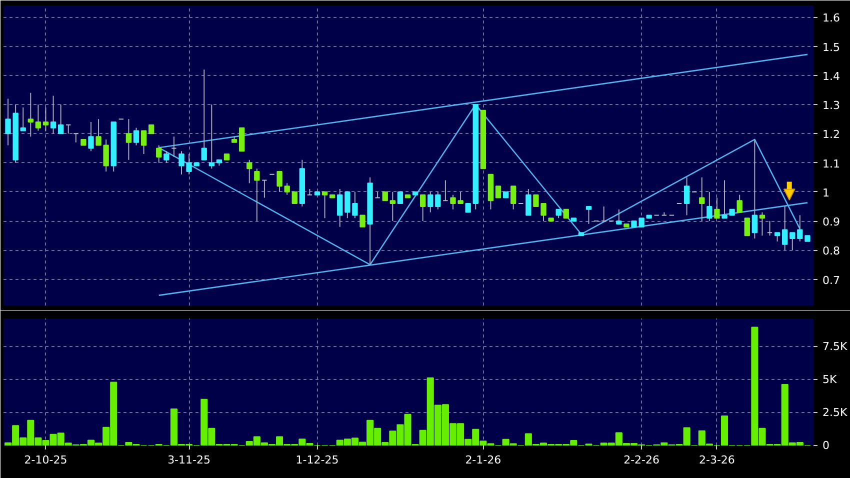 This screenshot has width=850, height=478. I want to click on y-tick-label: 1, so click(826, 193).